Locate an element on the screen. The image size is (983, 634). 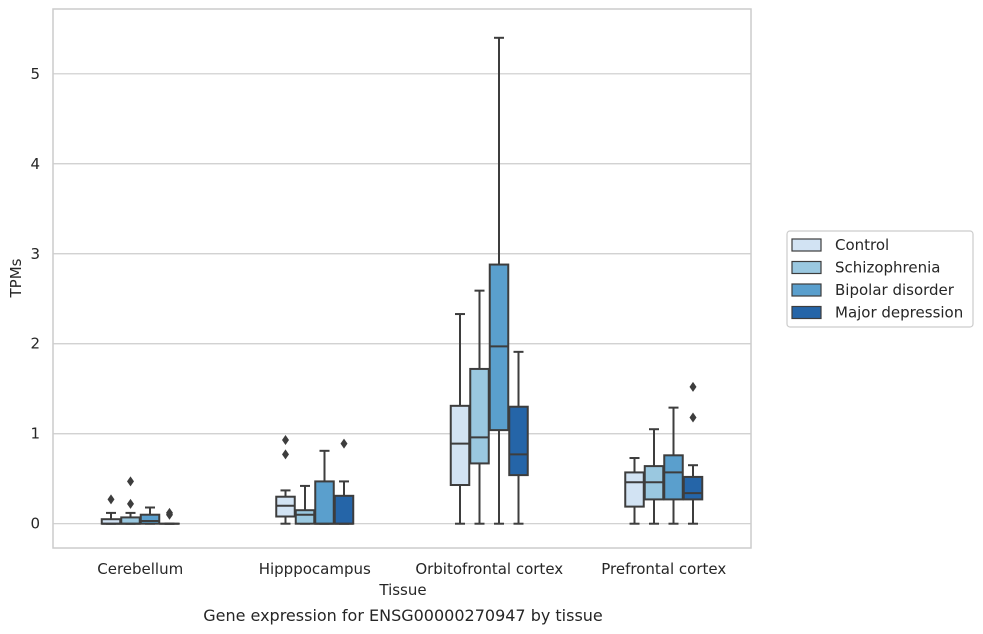
y-axis-label: TPMs is located at coordinates (16, 278).